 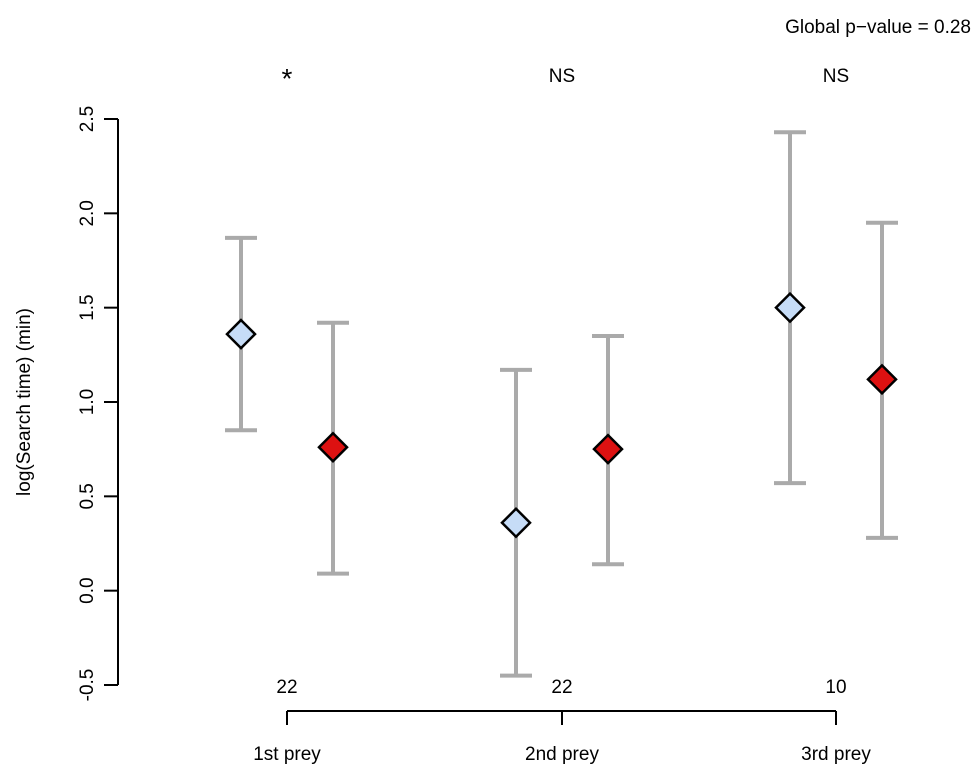 What do you see at coordinates (87, 119) in the screenshot?
I see `y-tick-label: 2.5` at bounding box center [87, 119].